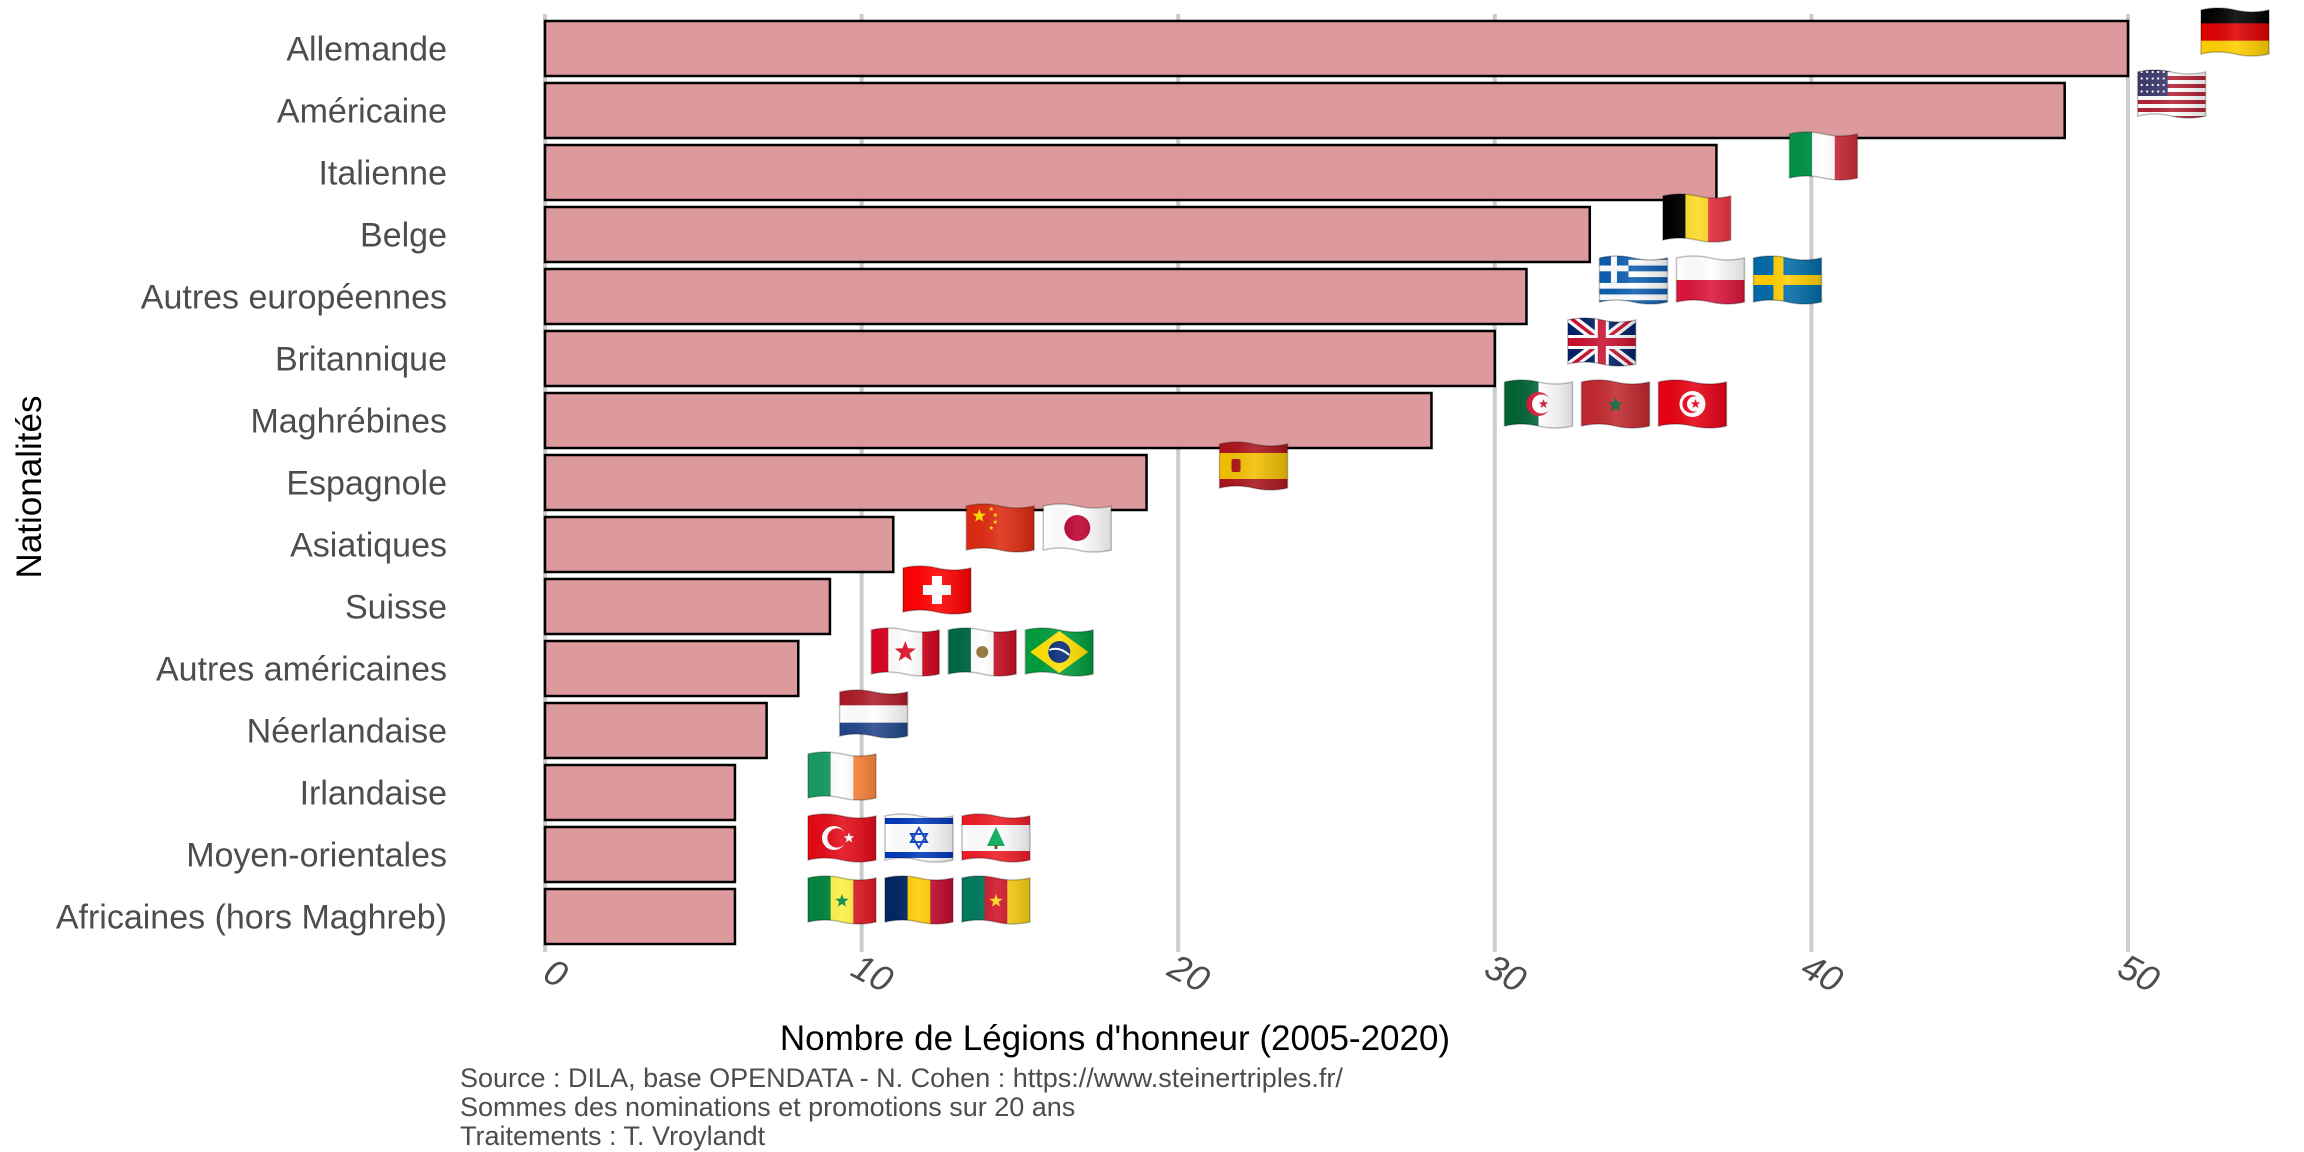 This screenshot has width=2304, height=1152. I want to click on category-label: Asiatiques, so click(368, 546).